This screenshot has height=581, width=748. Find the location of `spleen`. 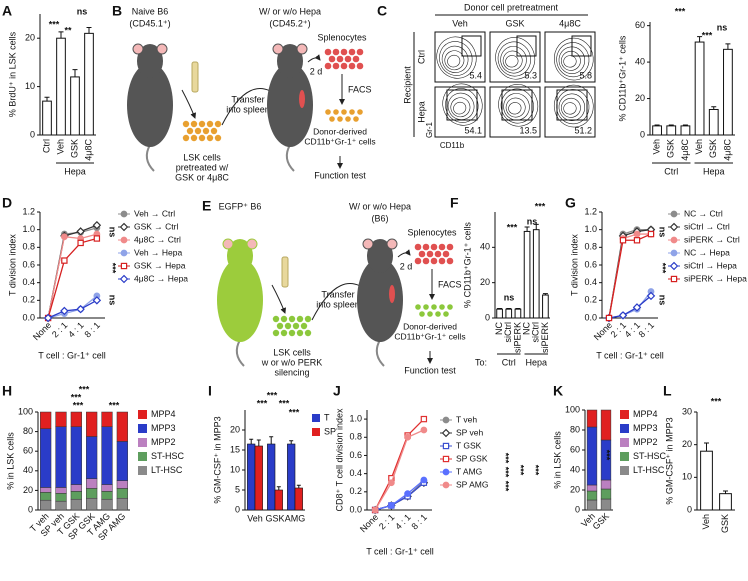

spleen is located at coordinates (302, 99).